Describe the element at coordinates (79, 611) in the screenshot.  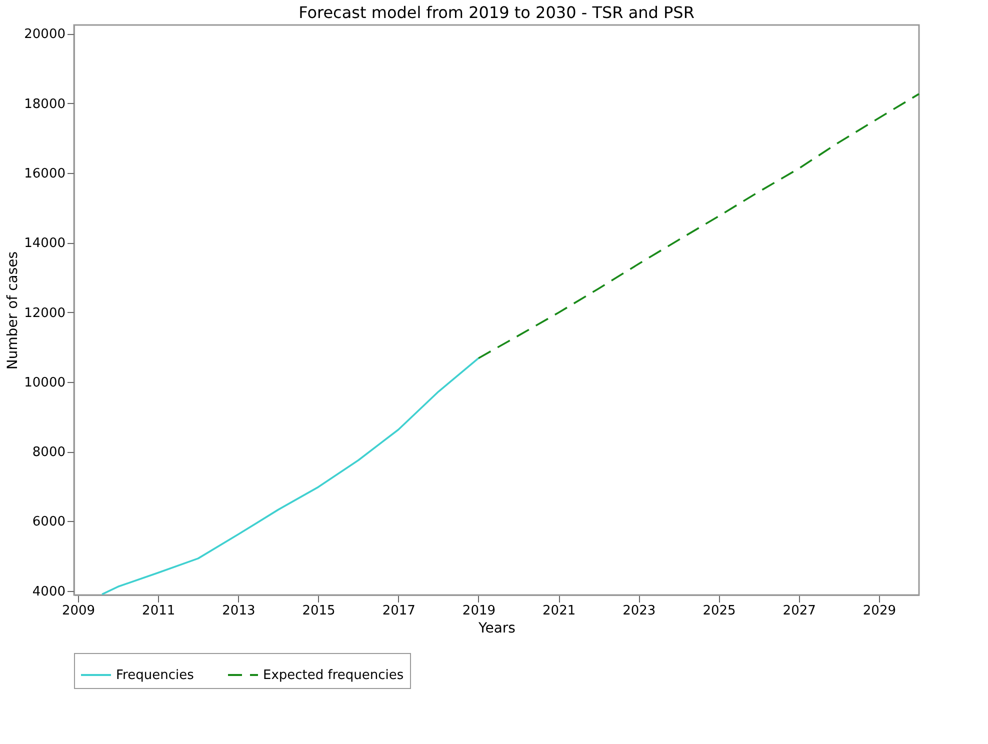
I see `x-tick-label: 2009` at that location.